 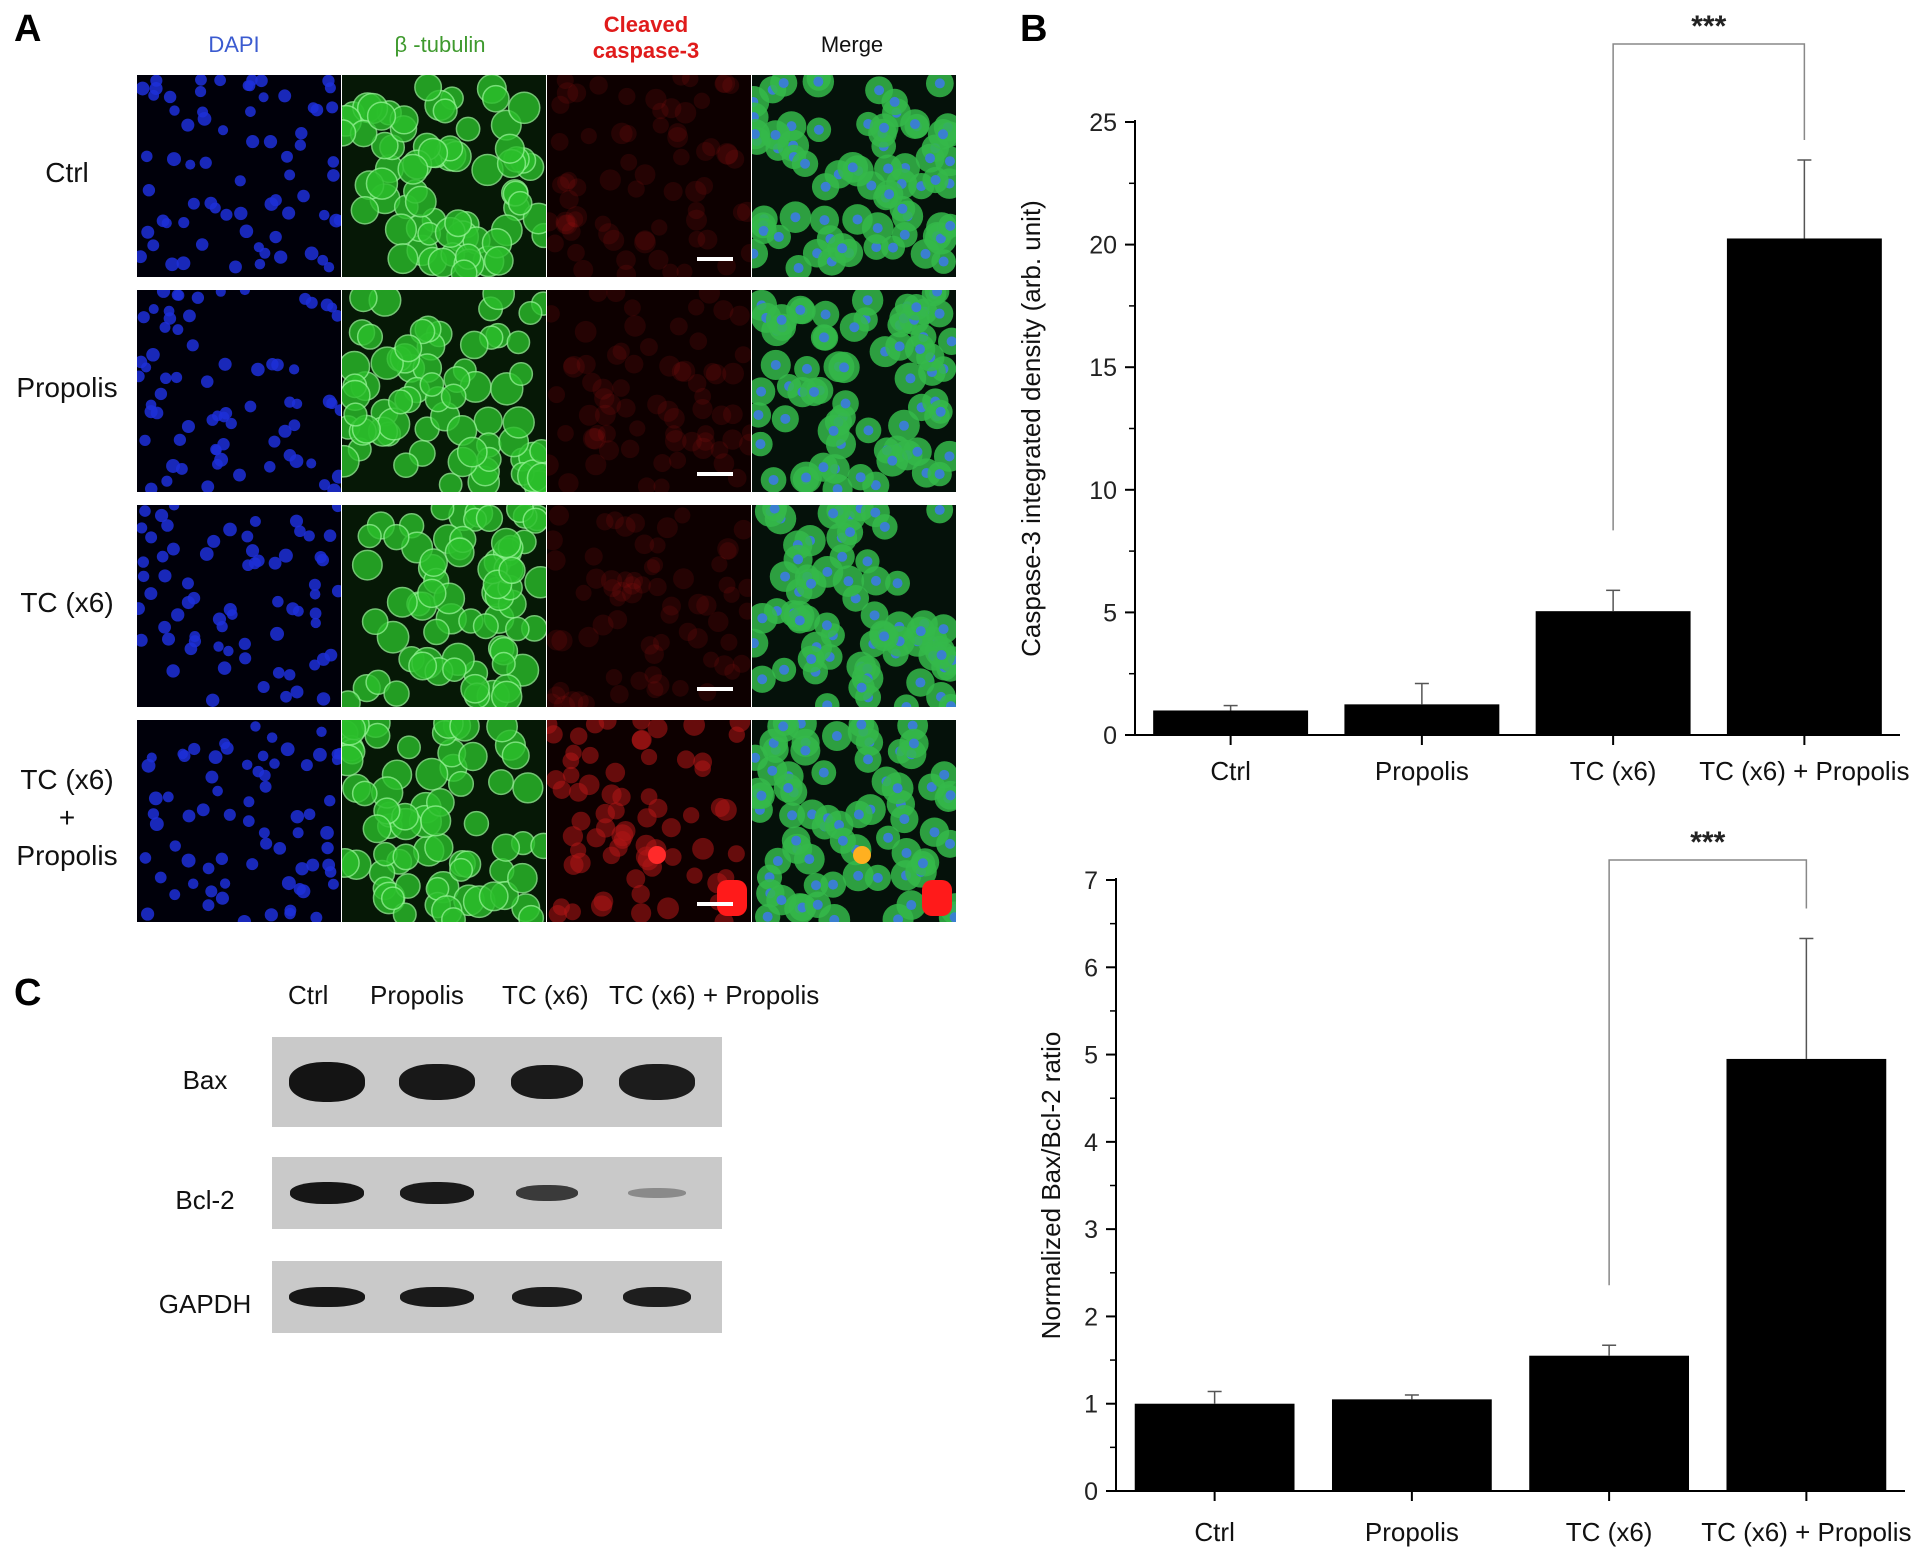 I want to click on y-tick-label: 4, so click(x=1091, y=1143).